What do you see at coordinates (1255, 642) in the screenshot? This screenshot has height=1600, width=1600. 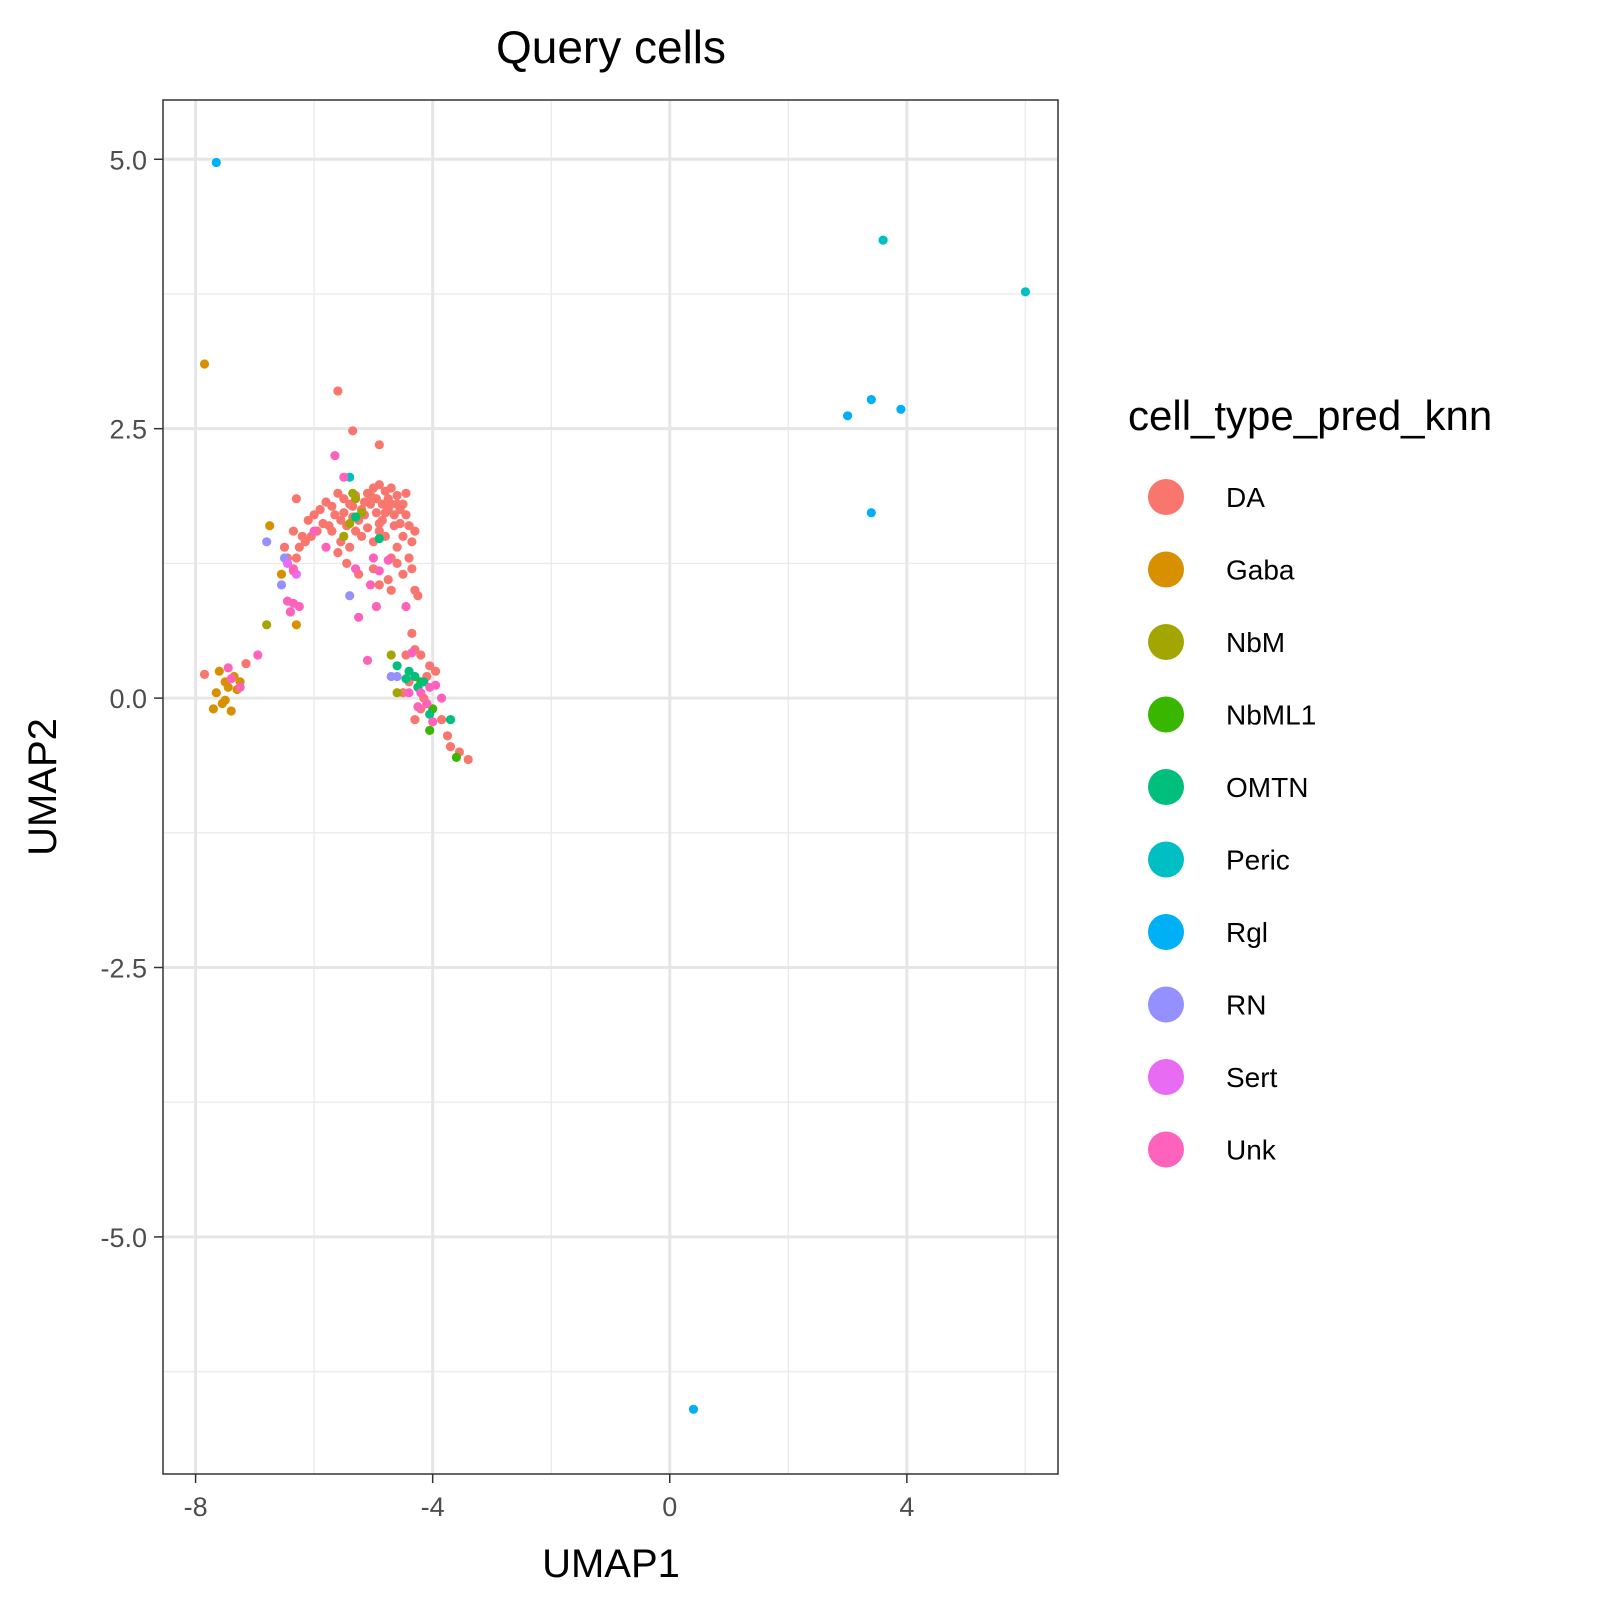 I see `legend-label-nbm: NbM` at bounding box center [1255, 642].